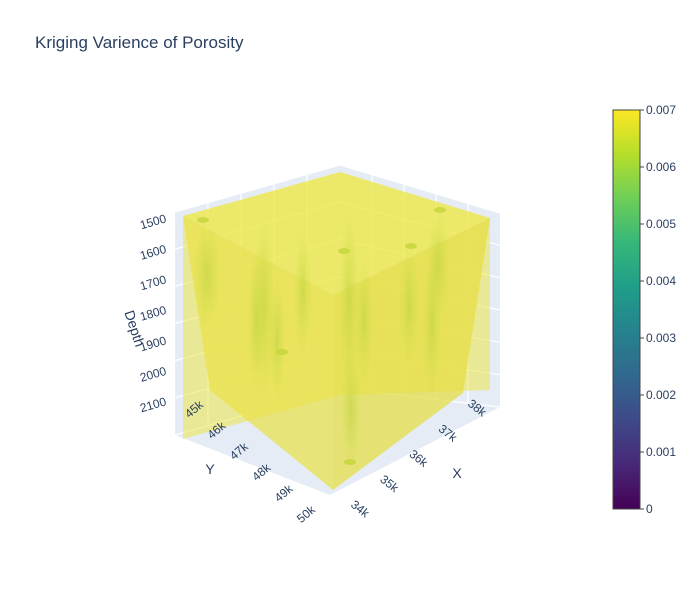 This screenshot has height=600, width=700. I want to click on depth-tick-label: 1600, so click(153, 252).